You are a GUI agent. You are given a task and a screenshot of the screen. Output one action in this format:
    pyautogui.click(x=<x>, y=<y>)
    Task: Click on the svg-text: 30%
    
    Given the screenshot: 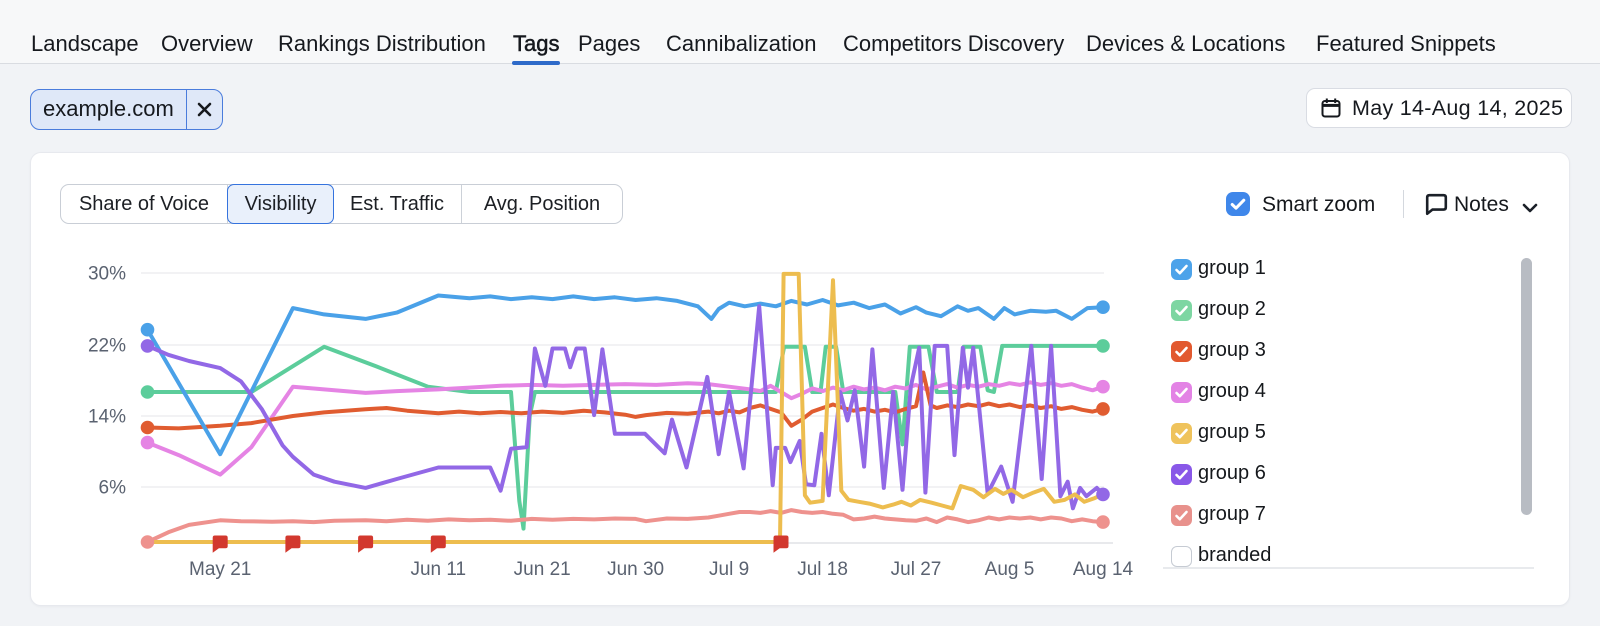 What is the action you would take?
    pyautogui.click(x=107, y=274)
    